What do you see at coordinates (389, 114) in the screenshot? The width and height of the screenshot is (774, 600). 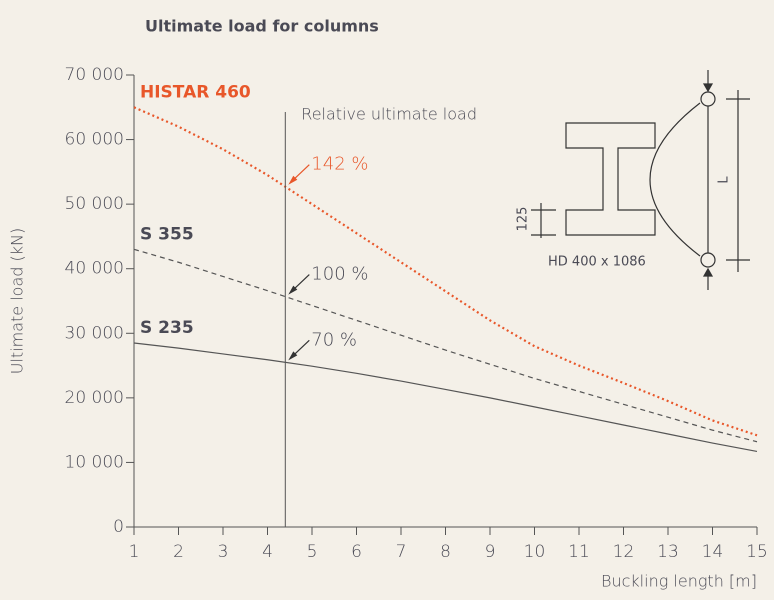 I see `reference-label: Relative ultimate load` at bounding box center [389, 114].